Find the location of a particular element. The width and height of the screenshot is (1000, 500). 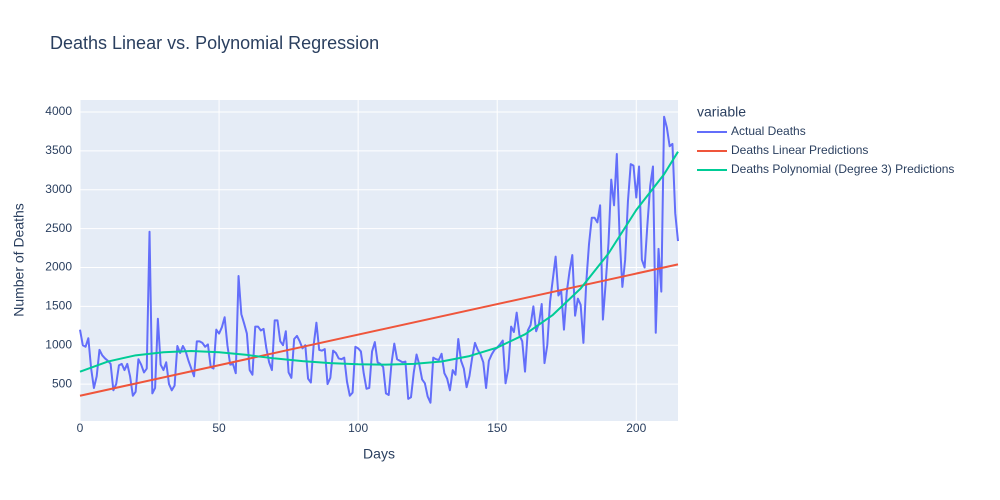

y-tick-label: 1500 is located at coordinates (58, 306).